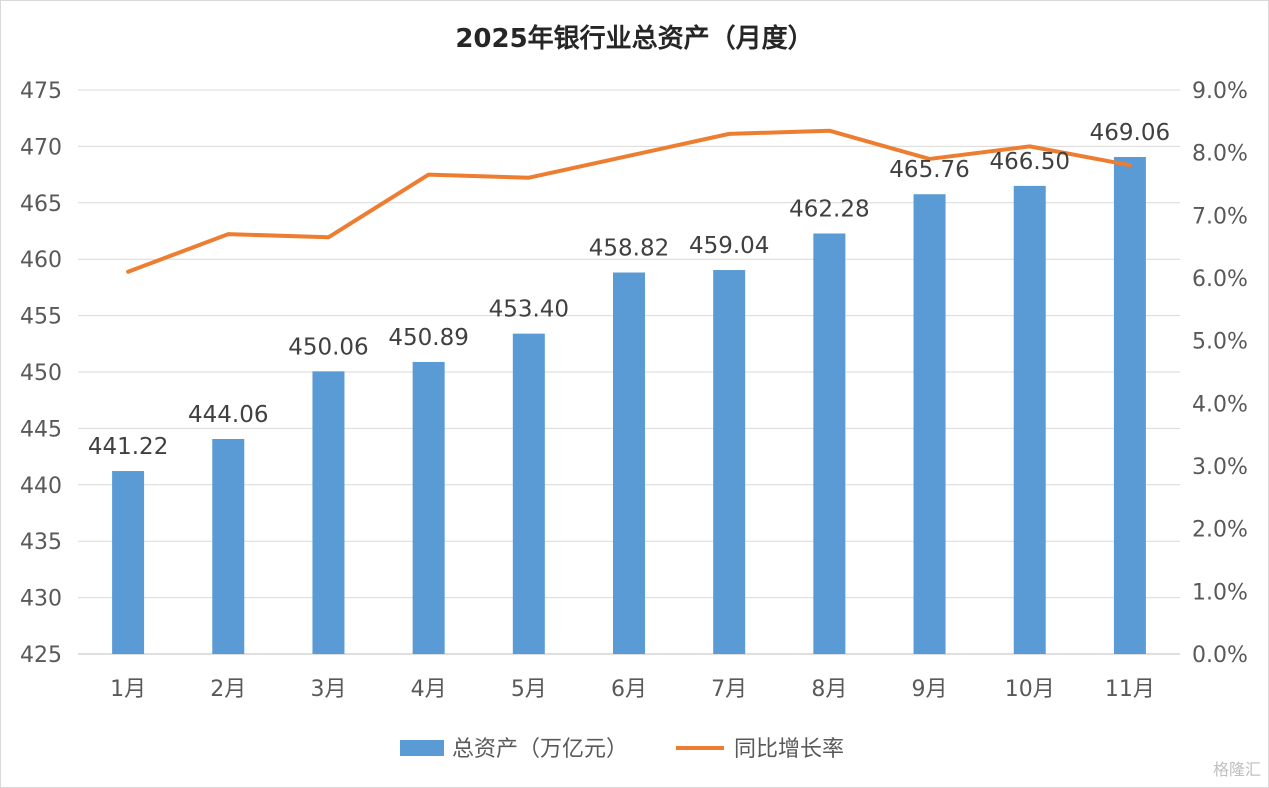  Describe the element at coordinates (829, 209) in the screenshot. I see `bar-data-label: 462.28` at that location.